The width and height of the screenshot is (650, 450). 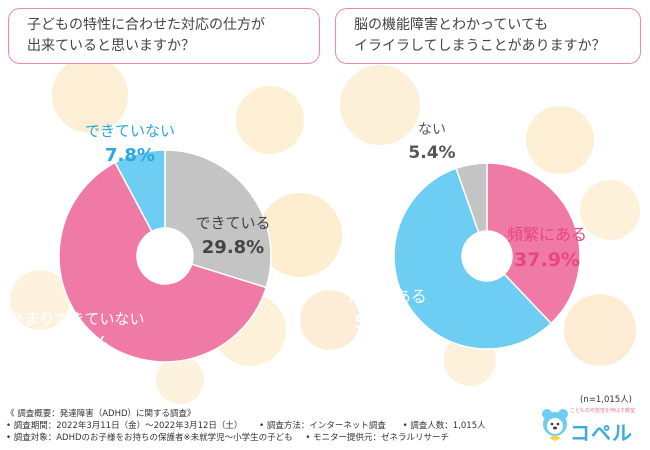 I want to click on slice-label-2-1: 頻繁にある, so click(x=547, y=234).